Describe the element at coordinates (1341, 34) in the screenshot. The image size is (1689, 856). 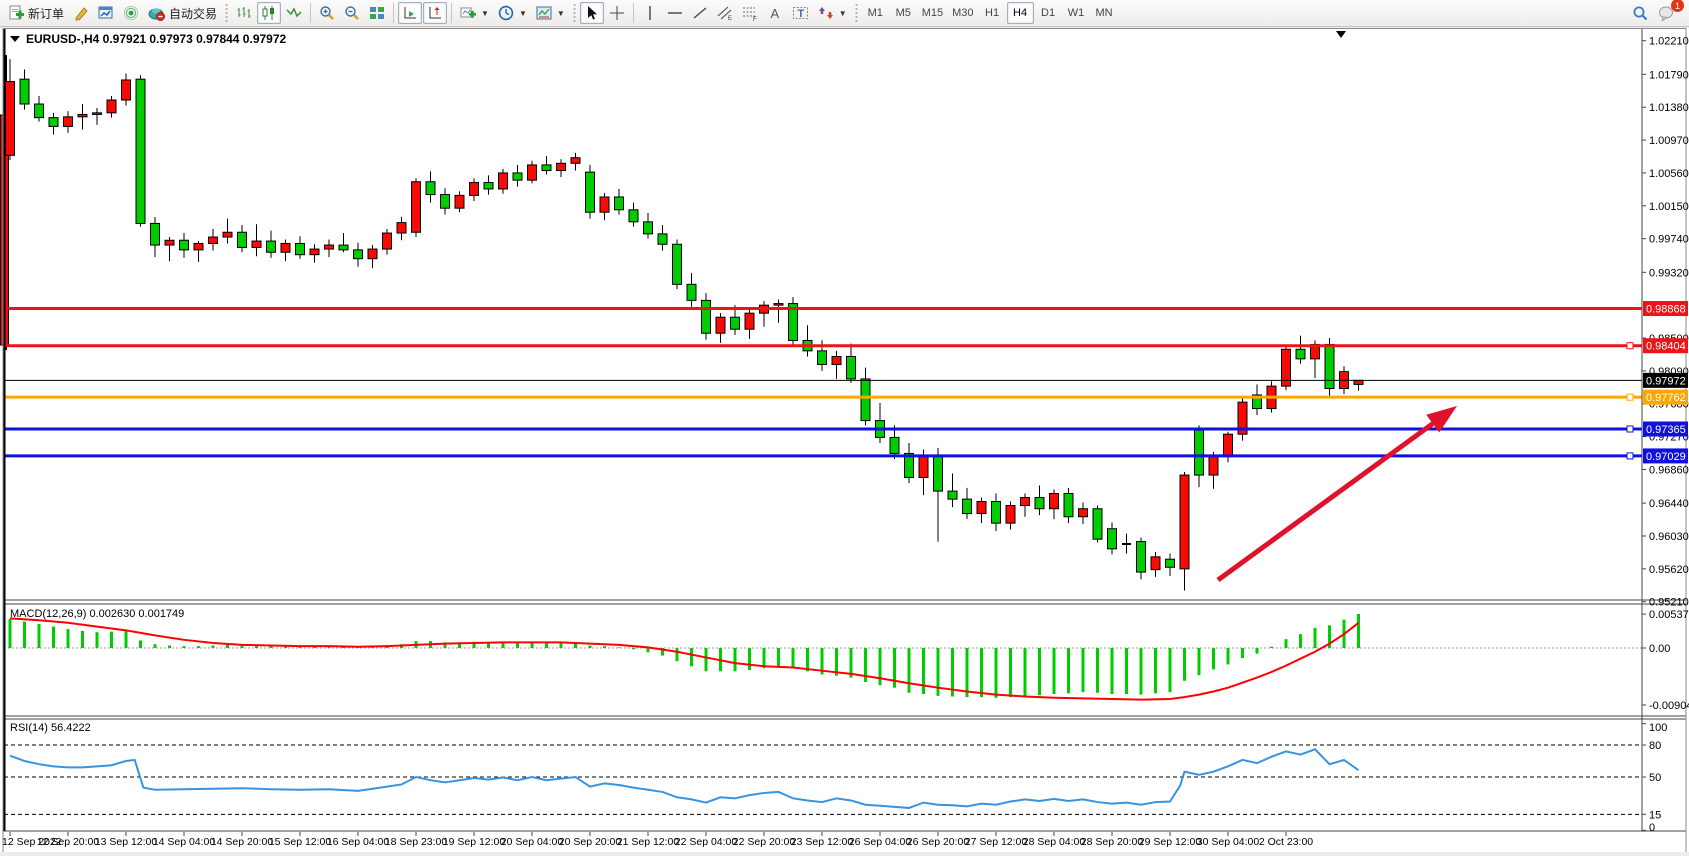
I see `chart-shift-marker-icon` at that location.